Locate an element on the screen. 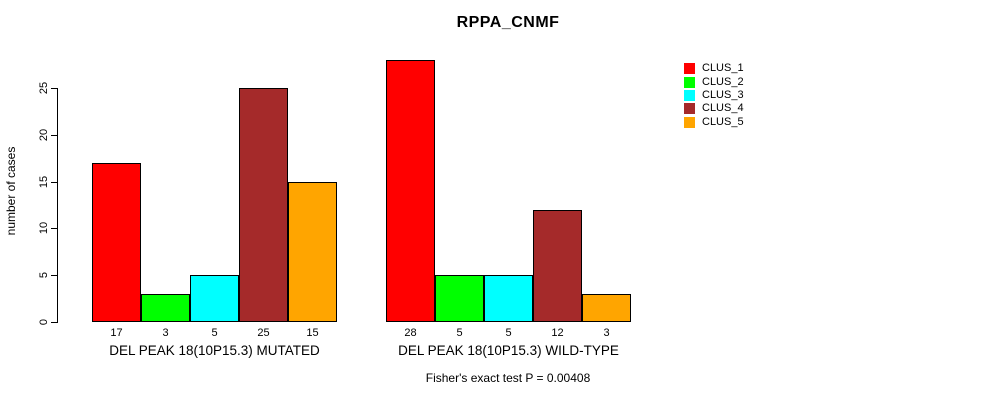 The height and width of the screenshot is (400, 990). legend-label: CLUS_3 is located at coordinates (723, 94).